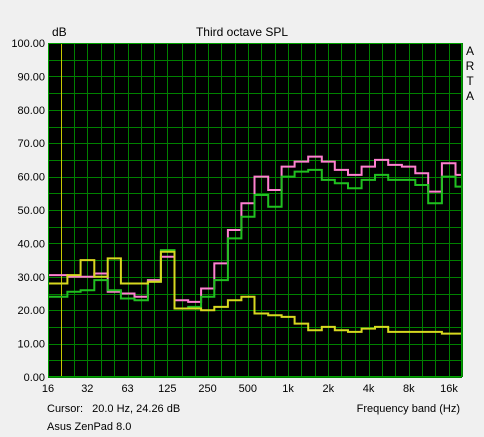  Describe the element at coordinates (89, 427) in the screenshot. I see `device-name: Asus ZenPad 8.0` at that location.